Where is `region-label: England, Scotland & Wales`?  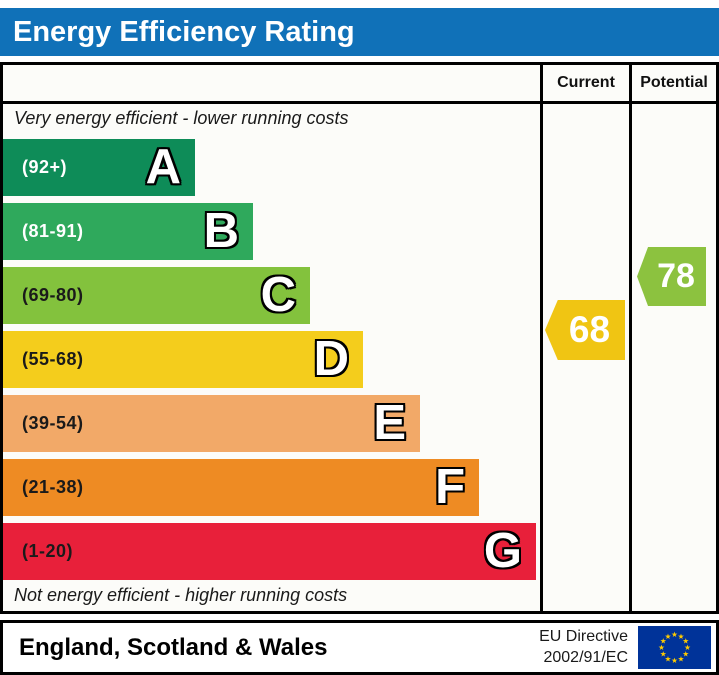
region-label: England, Scotland & Wales is located at coordinates (173, 647).